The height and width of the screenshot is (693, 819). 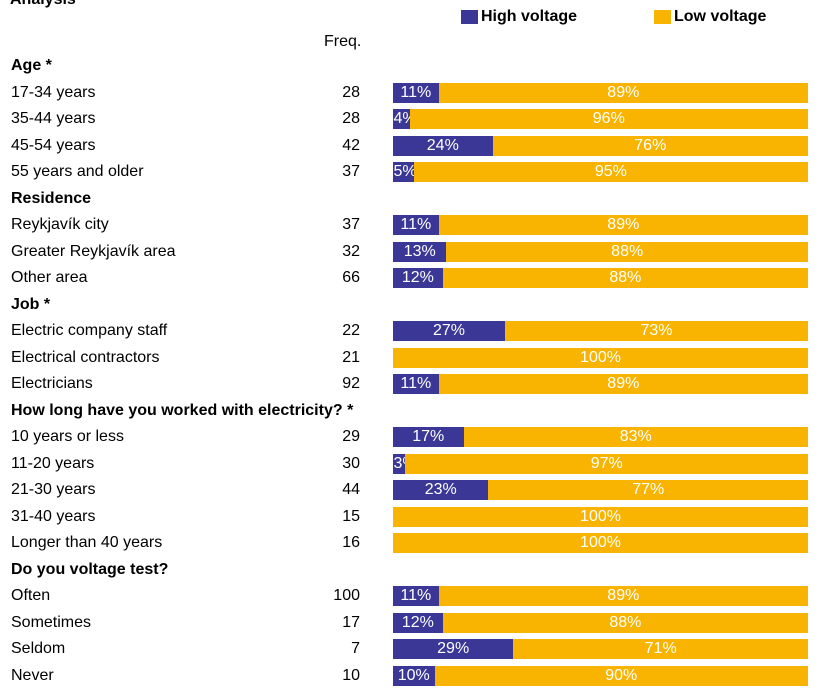 What do you see at coordinates (529, 16) in the screenshot?
I see `legend-label-high: High voltage` at bounding box center [529, 16].